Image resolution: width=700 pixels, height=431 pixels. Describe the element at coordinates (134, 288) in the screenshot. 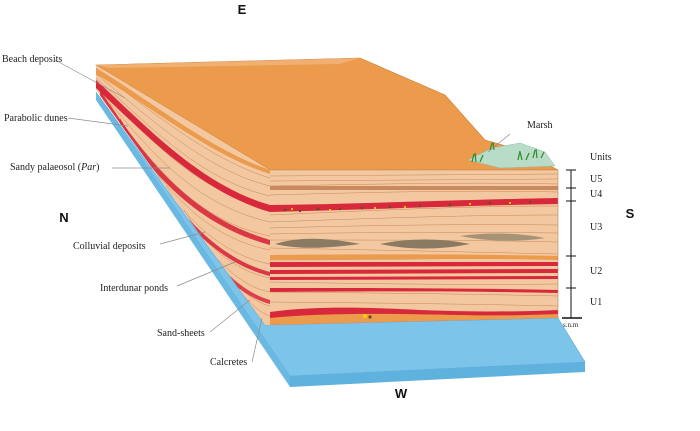

I see `label-interdunar-ponds: Interdunar ponds` at that location.